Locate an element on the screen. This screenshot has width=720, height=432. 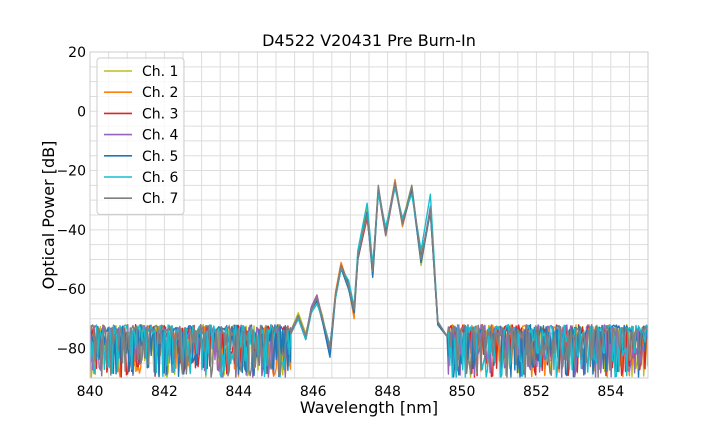
y-tick-label: 20 is located at coordinates (77, 53).